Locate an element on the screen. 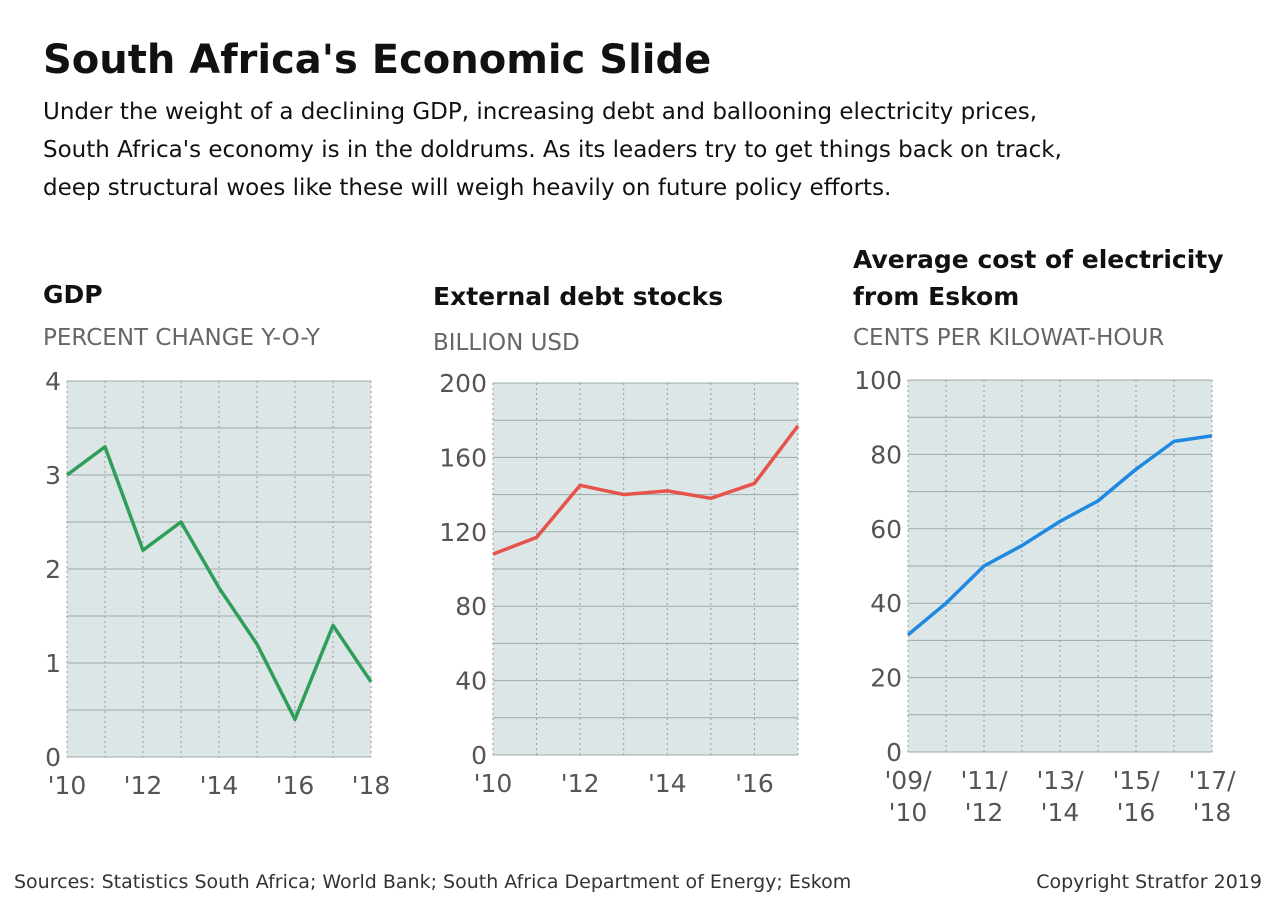 This screenshot has height=912, width=1280. y-tick-label: 60 is located at coordinates (886, 529).